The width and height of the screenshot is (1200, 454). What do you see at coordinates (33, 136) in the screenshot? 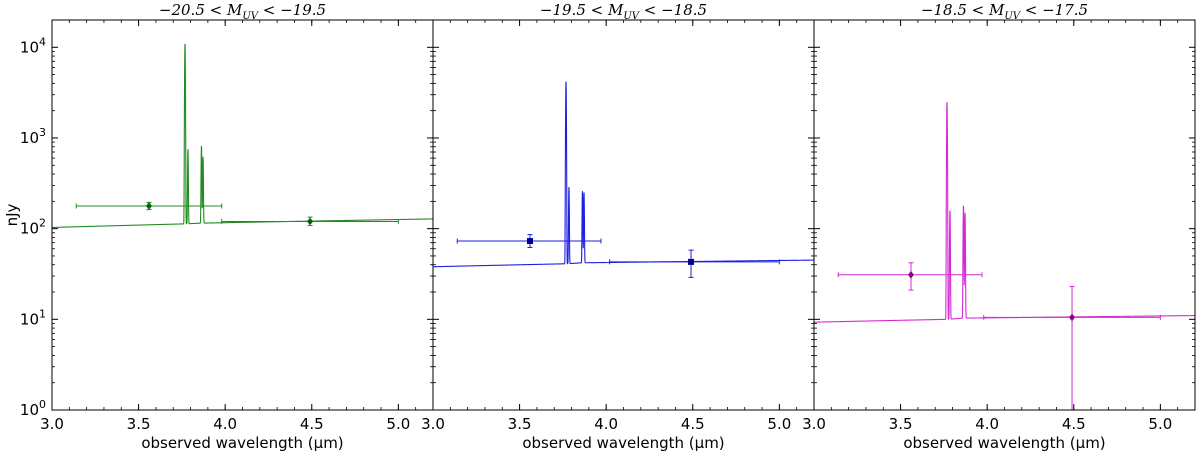
I see `y-tick-label: 10³` at bounding box center [33, 136].